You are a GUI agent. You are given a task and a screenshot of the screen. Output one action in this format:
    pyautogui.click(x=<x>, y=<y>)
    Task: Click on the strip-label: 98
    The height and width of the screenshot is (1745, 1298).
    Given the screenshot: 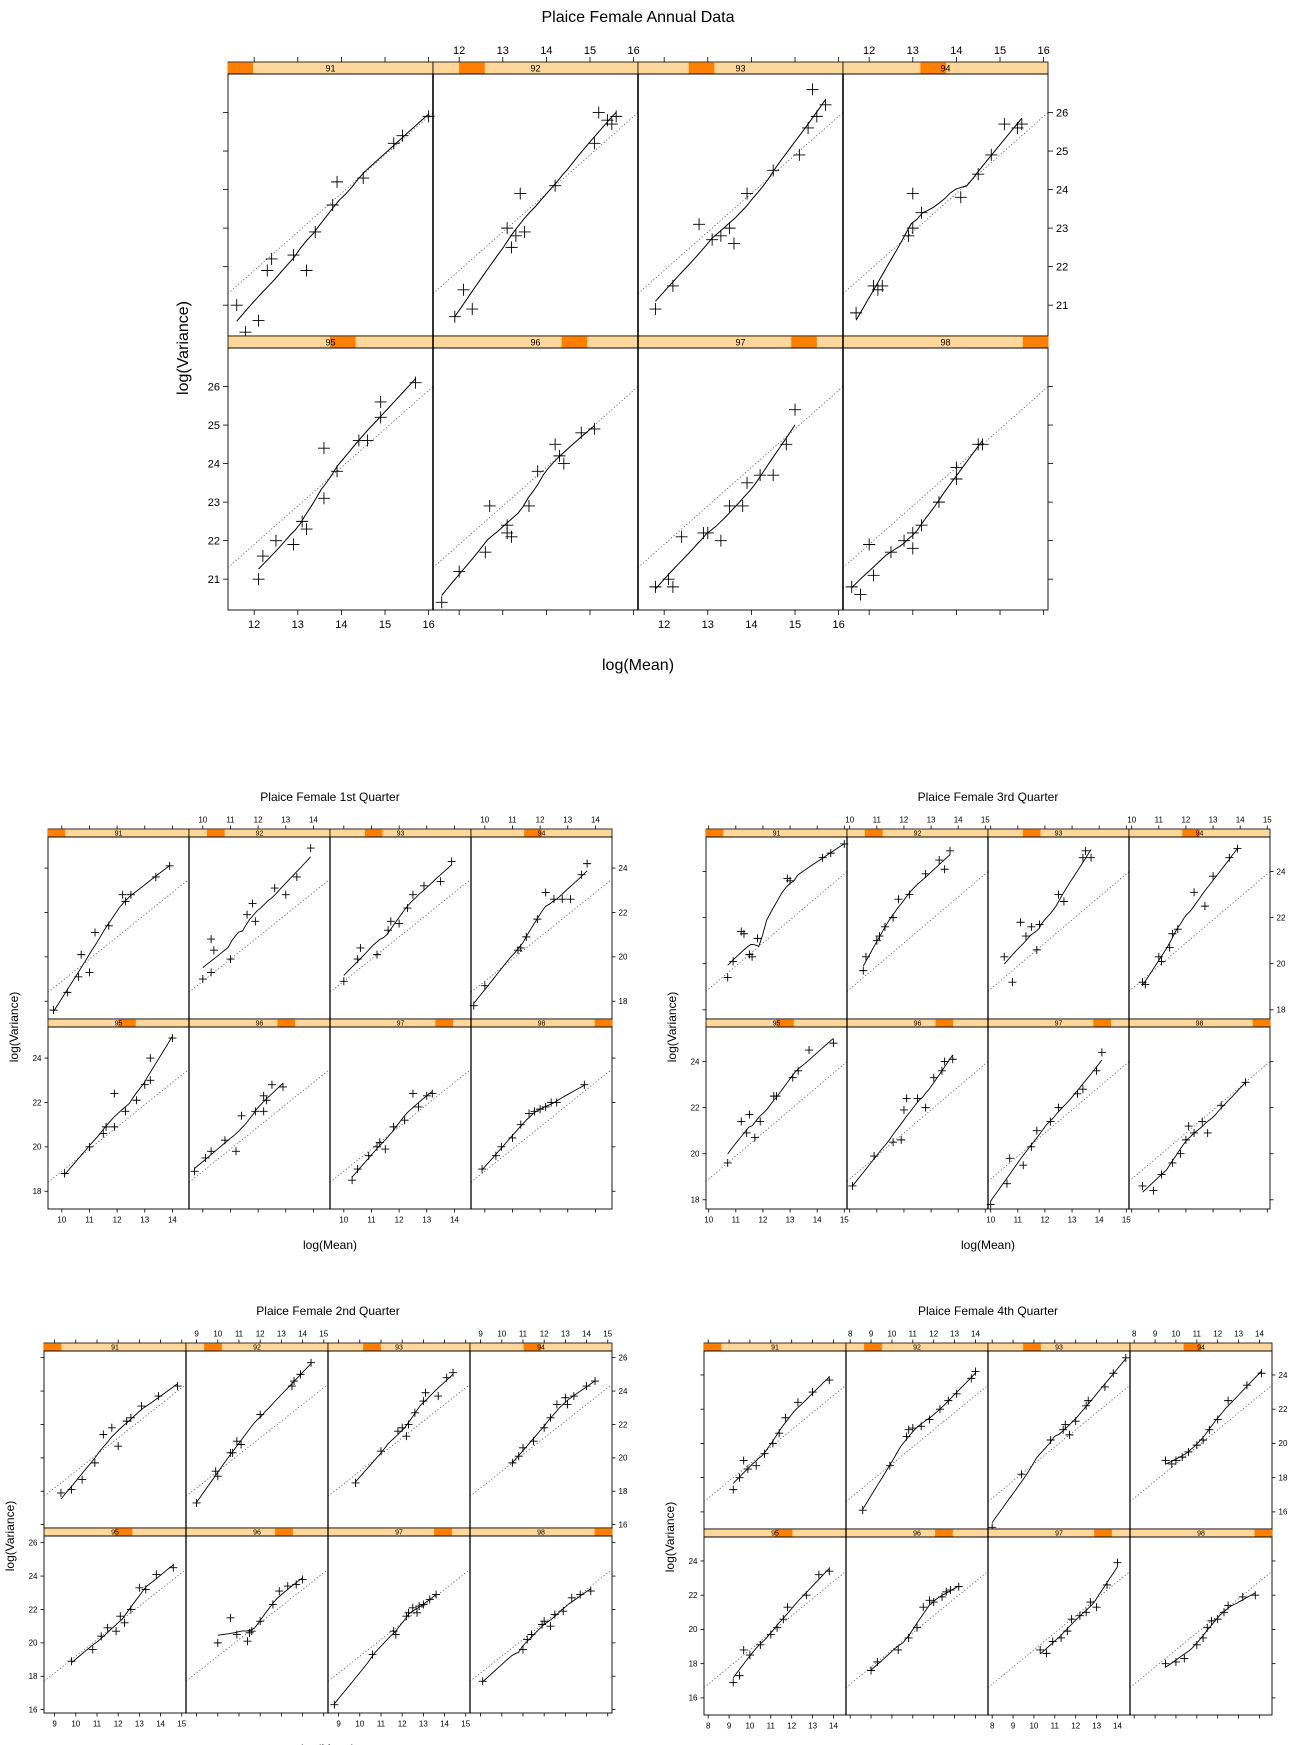 What is the action you would take?
    pyautogui.click(x=945, y=343)
    